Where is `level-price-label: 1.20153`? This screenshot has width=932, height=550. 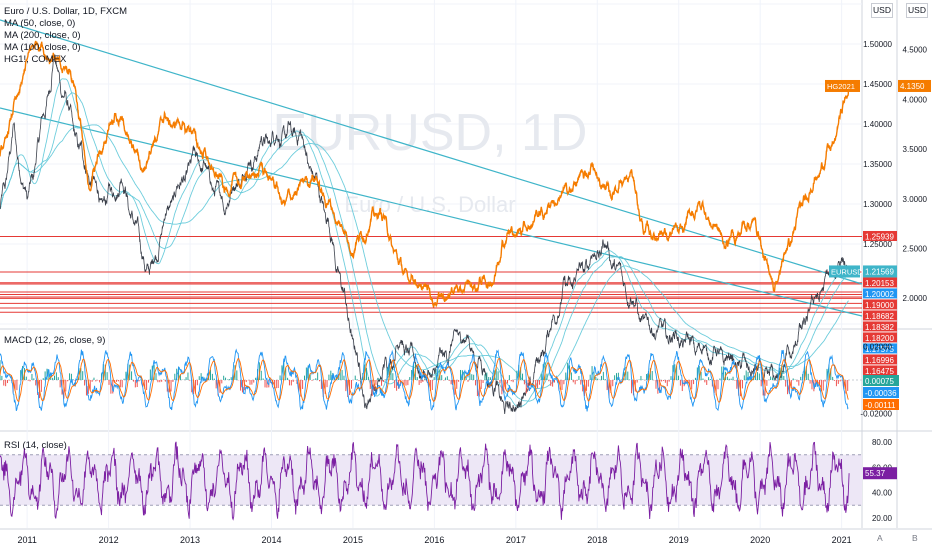 level-price-label: 1.20153 is located at coordinates (880, 282).